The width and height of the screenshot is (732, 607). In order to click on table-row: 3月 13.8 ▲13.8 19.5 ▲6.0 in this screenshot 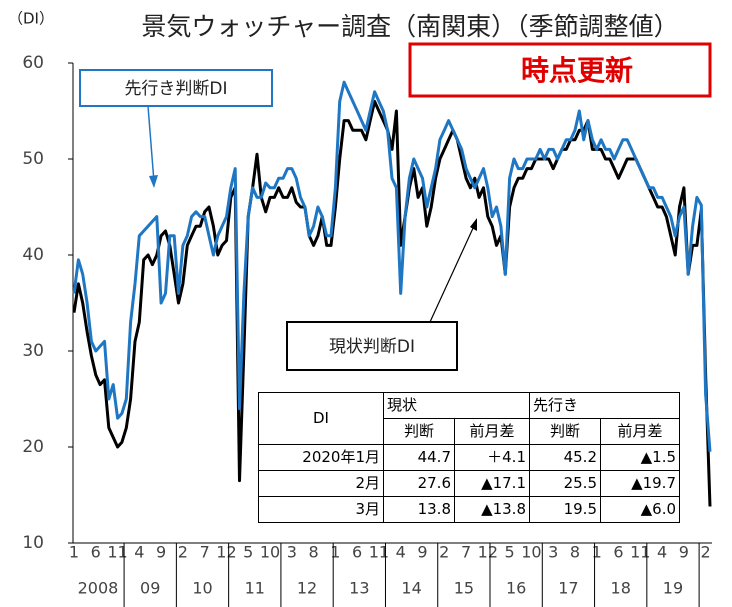, I will do `click(469, 509)`.